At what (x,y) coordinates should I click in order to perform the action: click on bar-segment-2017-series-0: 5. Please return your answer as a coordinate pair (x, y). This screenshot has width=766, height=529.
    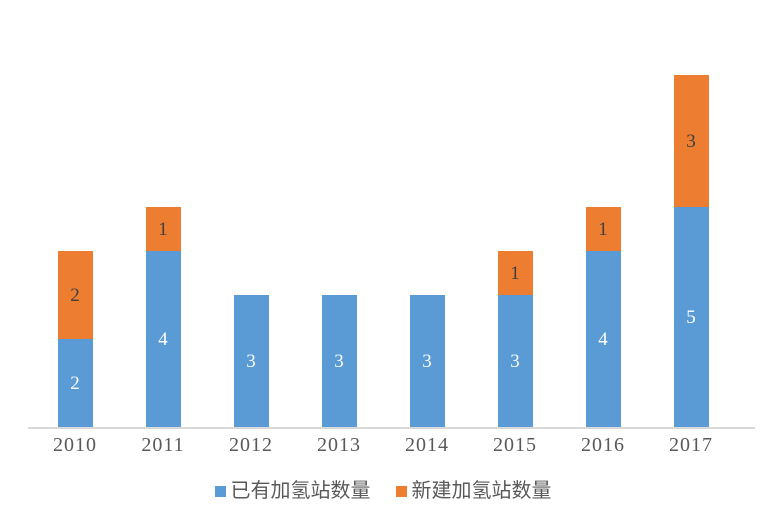
    Looking at the image, I should click on (691, 317).